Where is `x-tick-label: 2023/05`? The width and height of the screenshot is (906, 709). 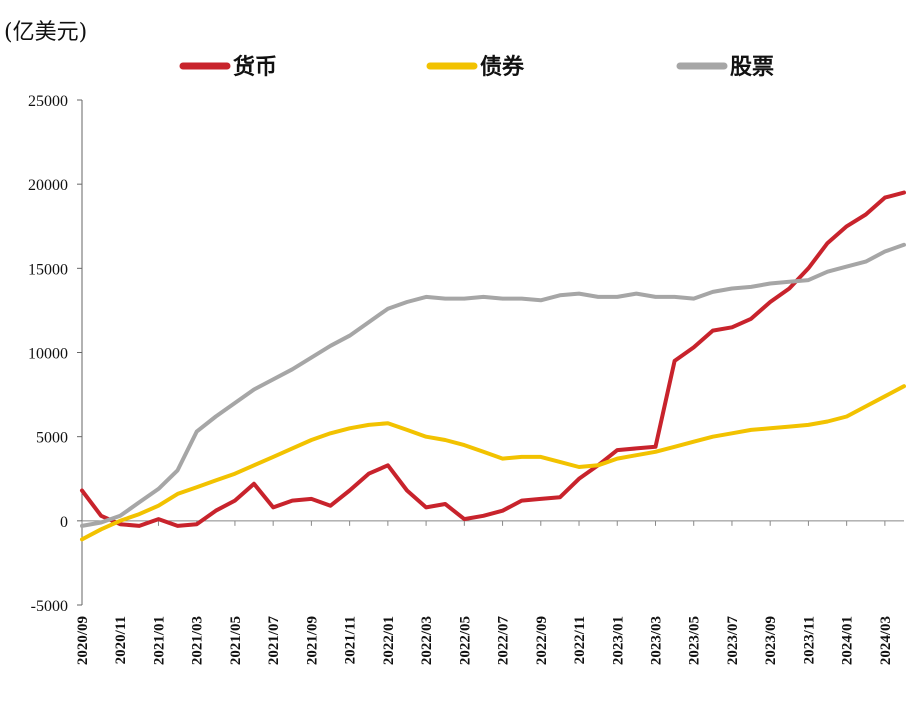
x-tick-label: 2023/05 is located at coordinates (695, 640).